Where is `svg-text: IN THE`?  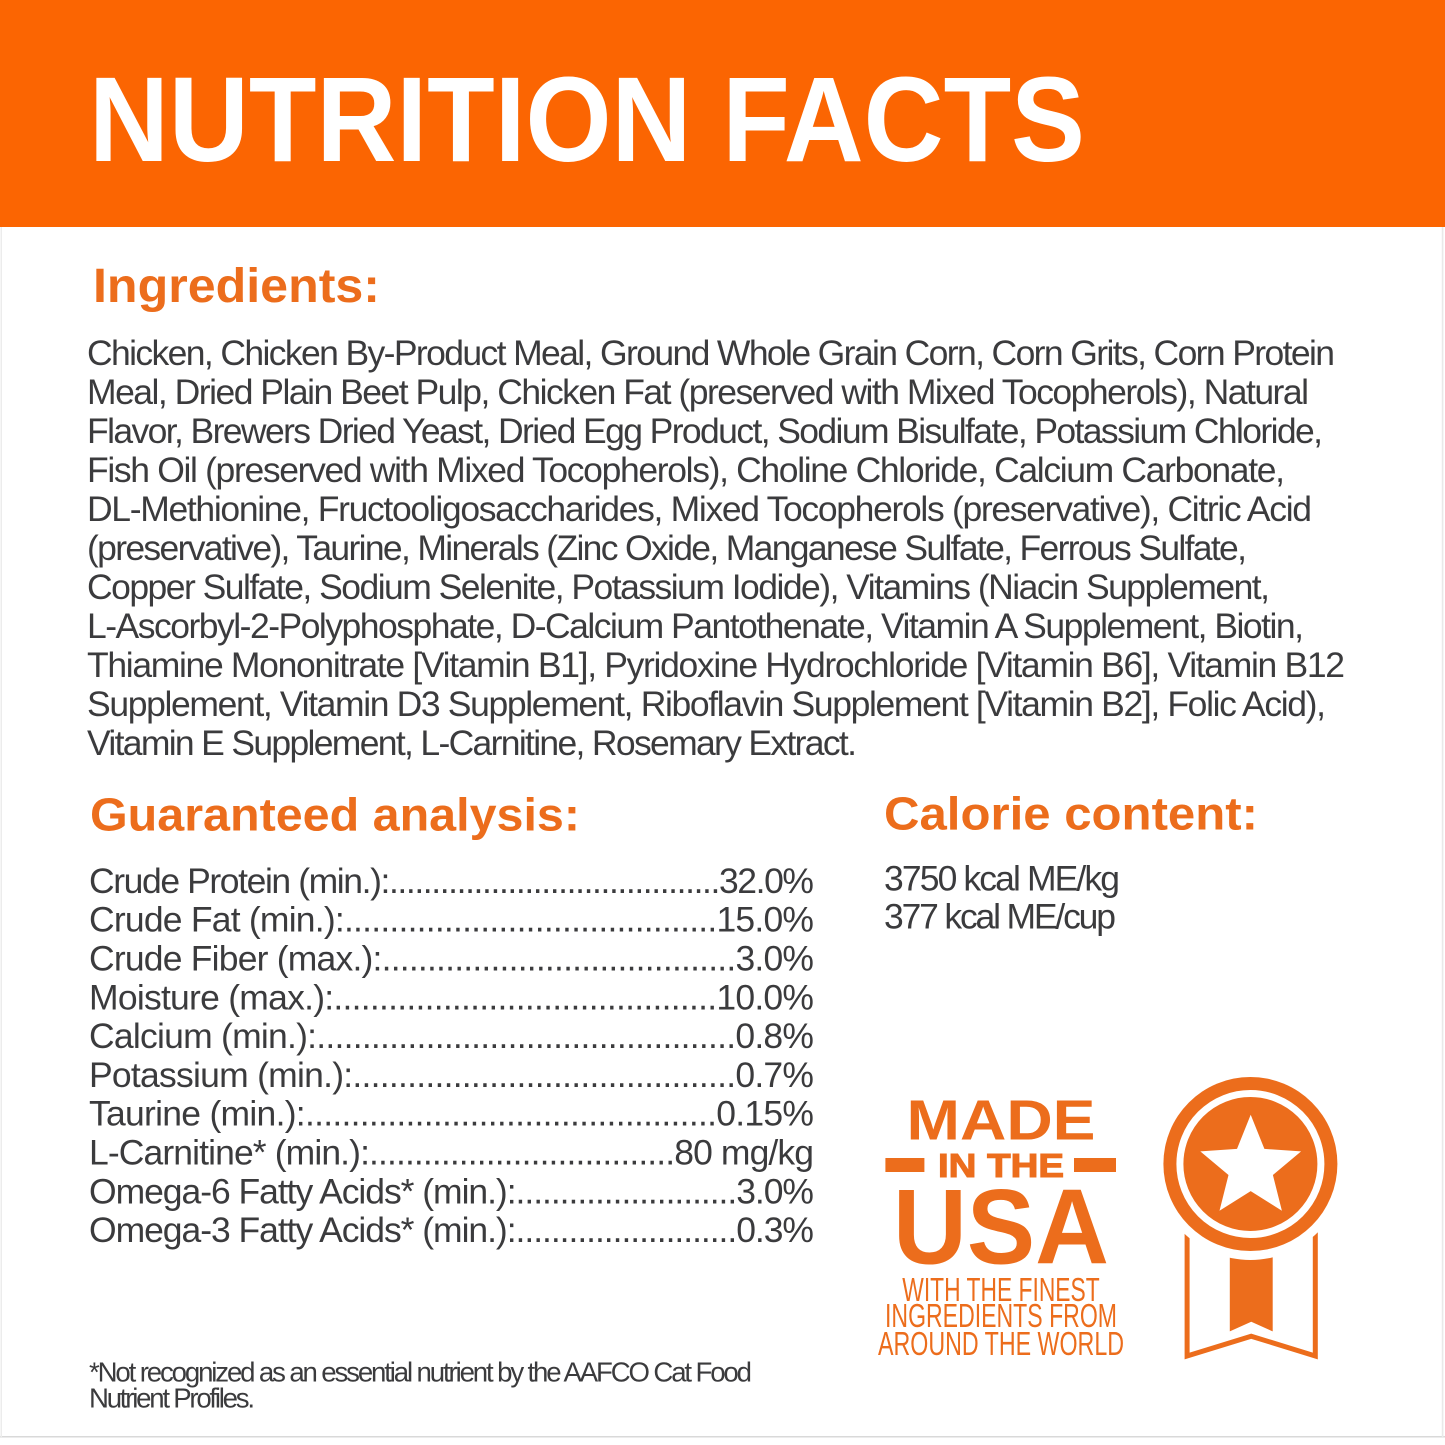 svg-text: IN THE is located at coordinates (1001, 1165).